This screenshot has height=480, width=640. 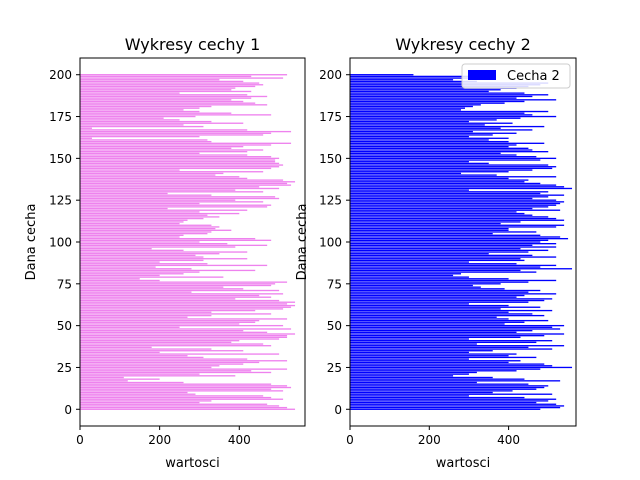 What do you see at coordinates (80, 440) in the screenshot?
I see `x-tick-label: 0` at bounding box center [80, 440].